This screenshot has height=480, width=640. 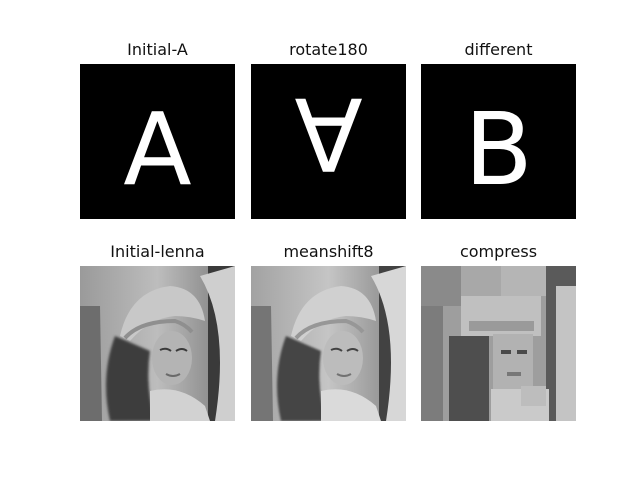 I want to click on panel-title: rotate180, so click(x=328, y=49).